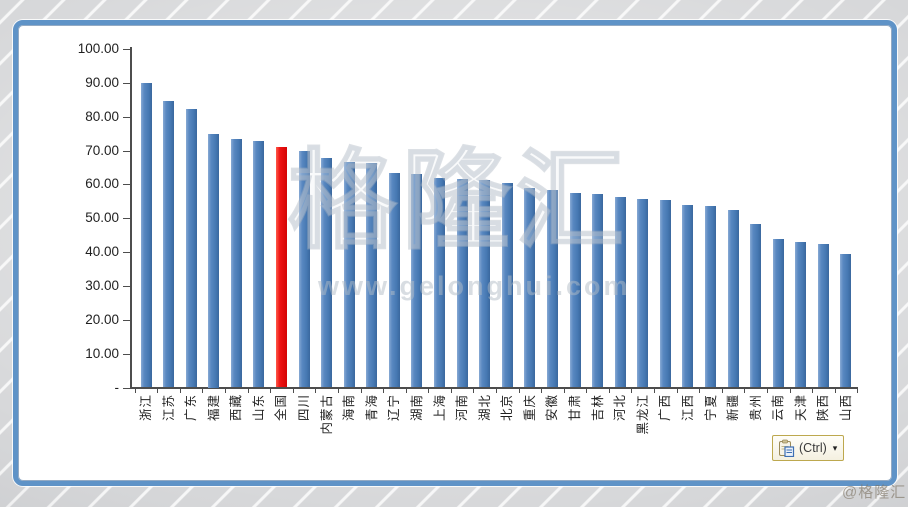 Image resolution: width=908 pixels, height=507 pixels. What do you see at coordinates (643, 293) in the screenshot?
I see `bar-黑龙江` at bounding box center [643, 293].